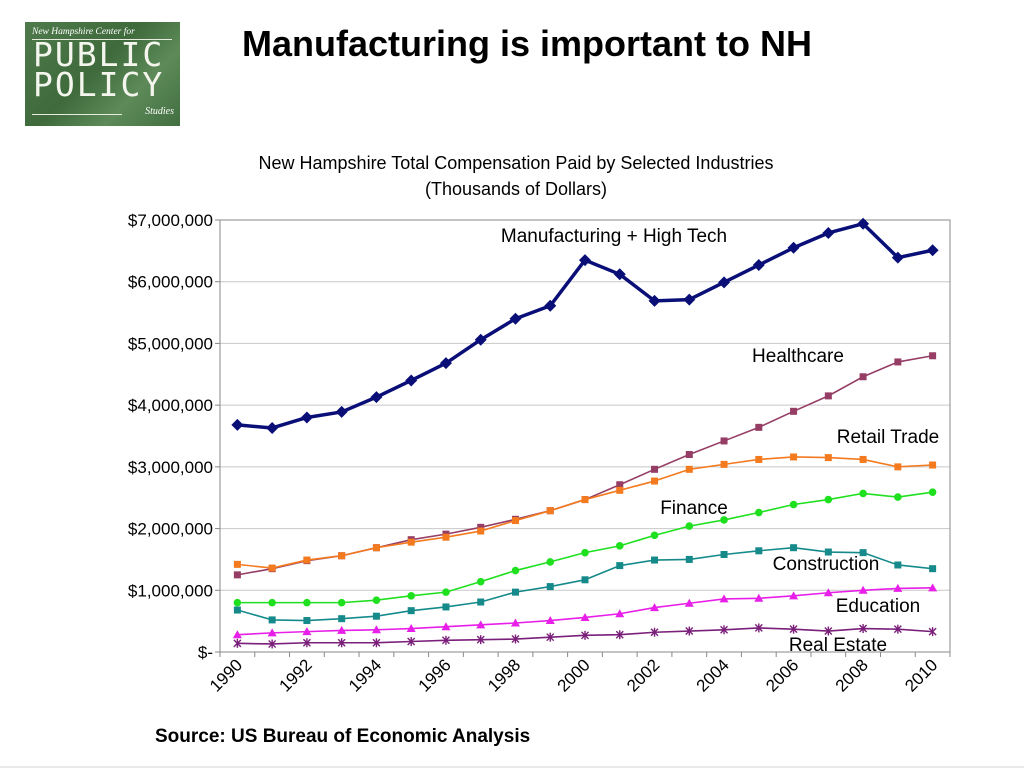 This screenshot has height=768, width=1024. Describe the element at coordinates (852, 675) in the screenshot. I see `x-tick-label: 2008` at that location.